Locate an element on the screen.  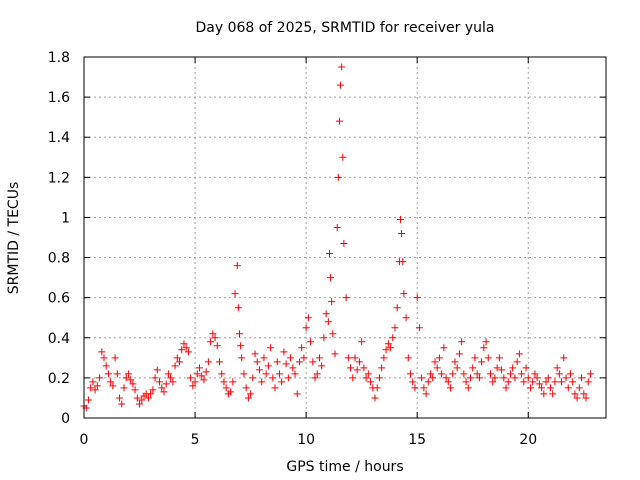
y-tick-label: 0.2 is located at coordinates (59, 379).